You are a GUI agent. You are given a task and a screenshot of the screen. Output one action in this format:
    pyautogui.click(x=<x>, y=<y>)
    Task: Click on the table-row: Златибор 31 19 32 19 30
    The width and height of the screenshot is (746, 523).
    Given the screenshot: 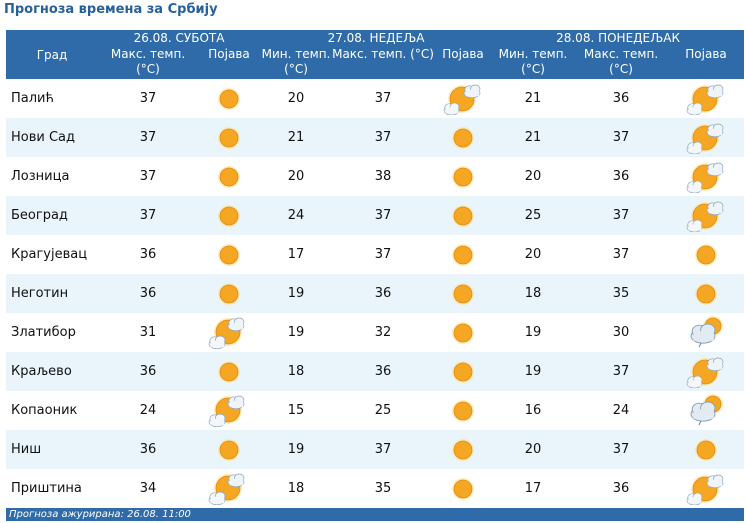 What is the action you would take?
    pyautogui.click(x=375, y=332)
    